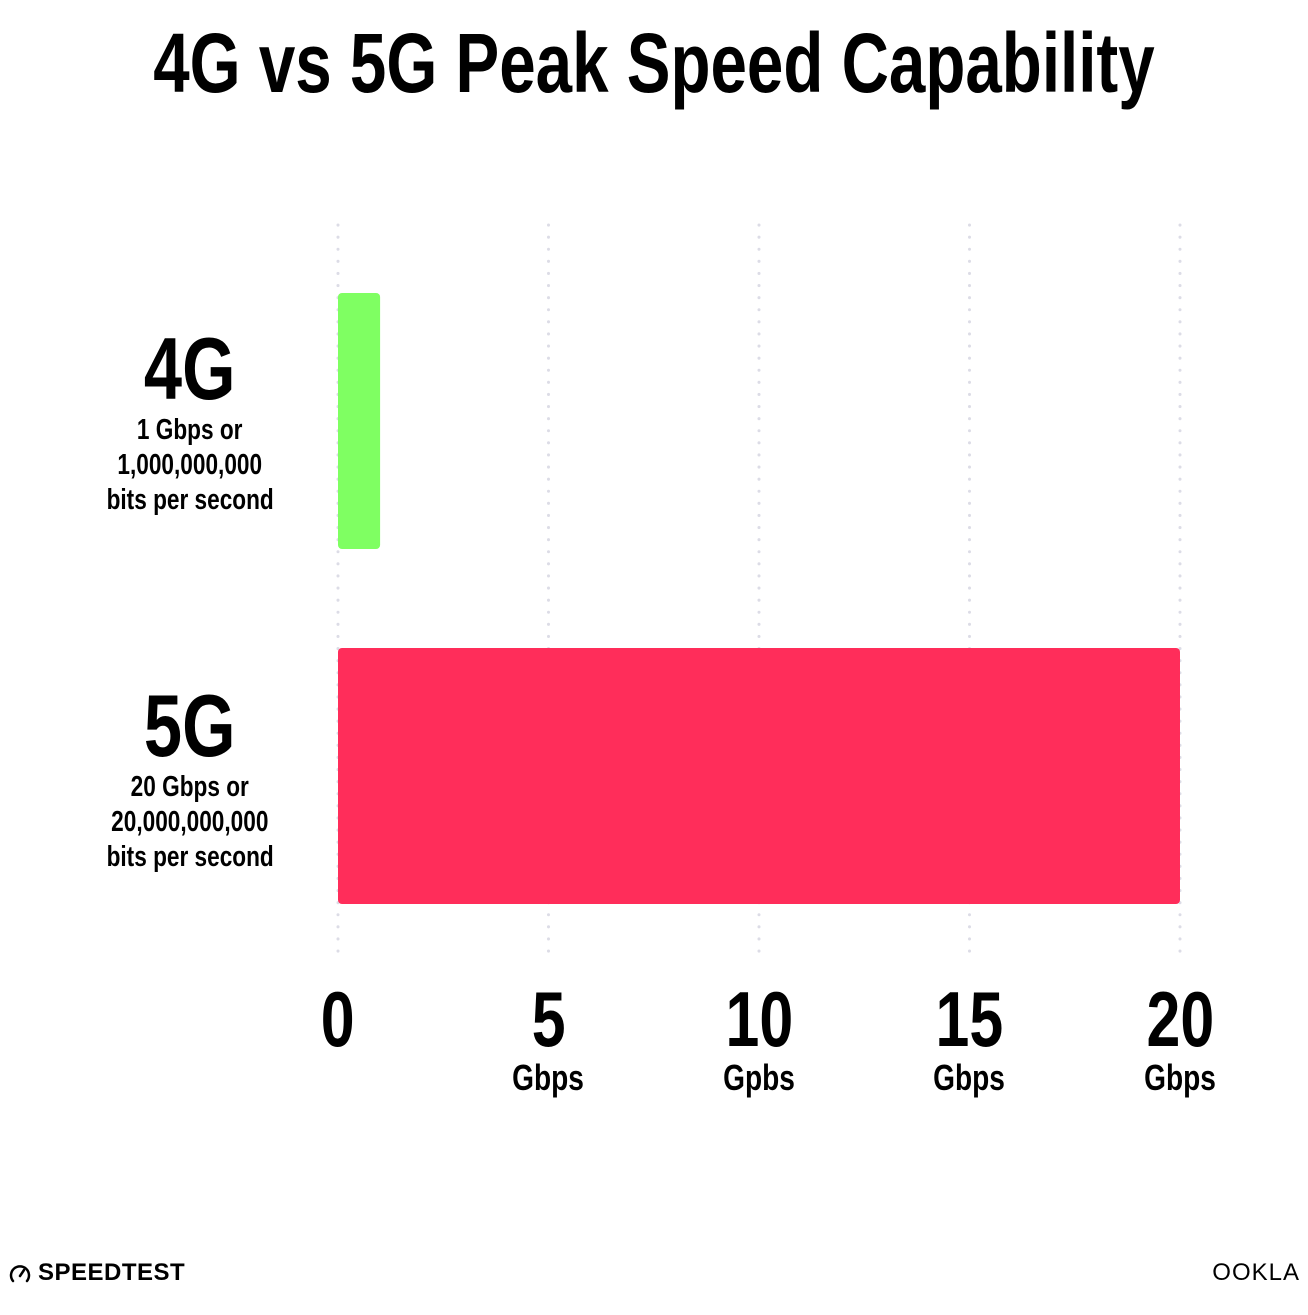 This screenshot has height=1315, width=1308. I want to click on bar-5g, so click(759, 776).